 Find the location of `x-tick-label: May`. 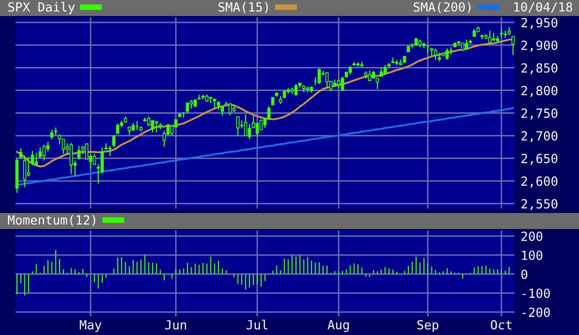

x-tick-label: May is located at coordinates (91, 326).